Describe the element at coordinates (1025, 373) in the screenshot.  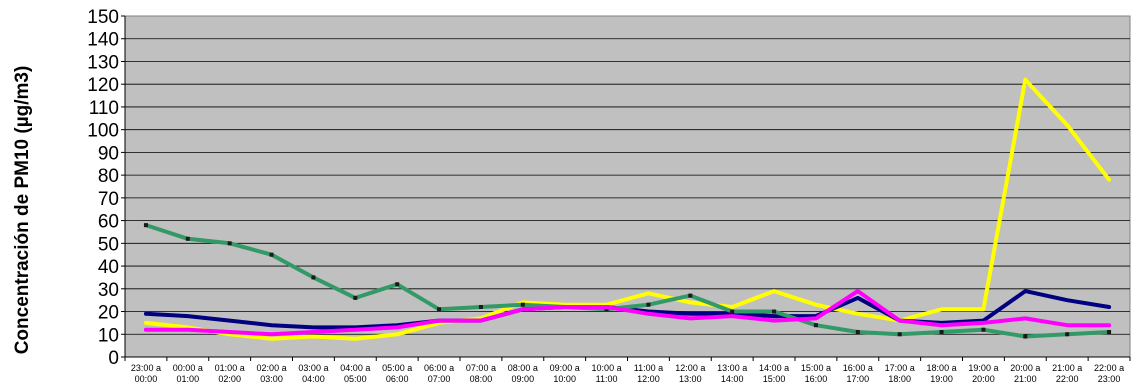
I see `x-tick-label: 20:00 a 21:00` at that location.